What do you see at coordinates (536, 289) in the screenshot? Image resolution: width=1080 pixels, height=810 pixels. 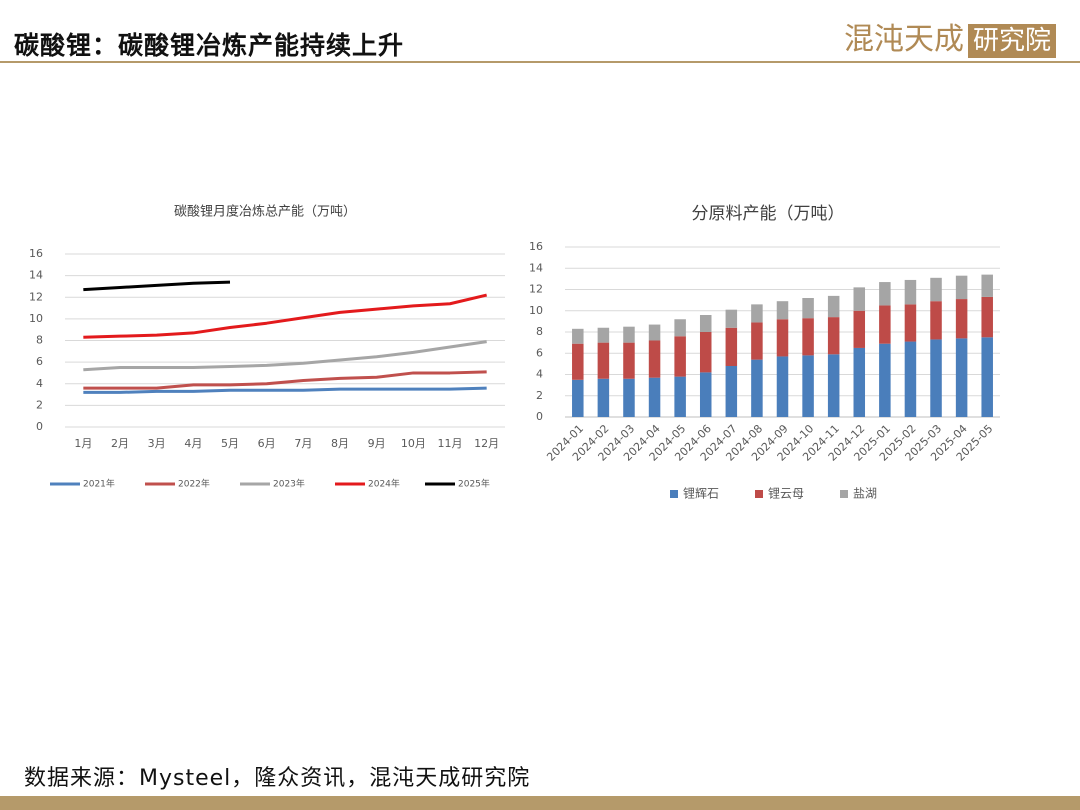 I see `y-tick-label: 12` at bounding box center [536, 289].